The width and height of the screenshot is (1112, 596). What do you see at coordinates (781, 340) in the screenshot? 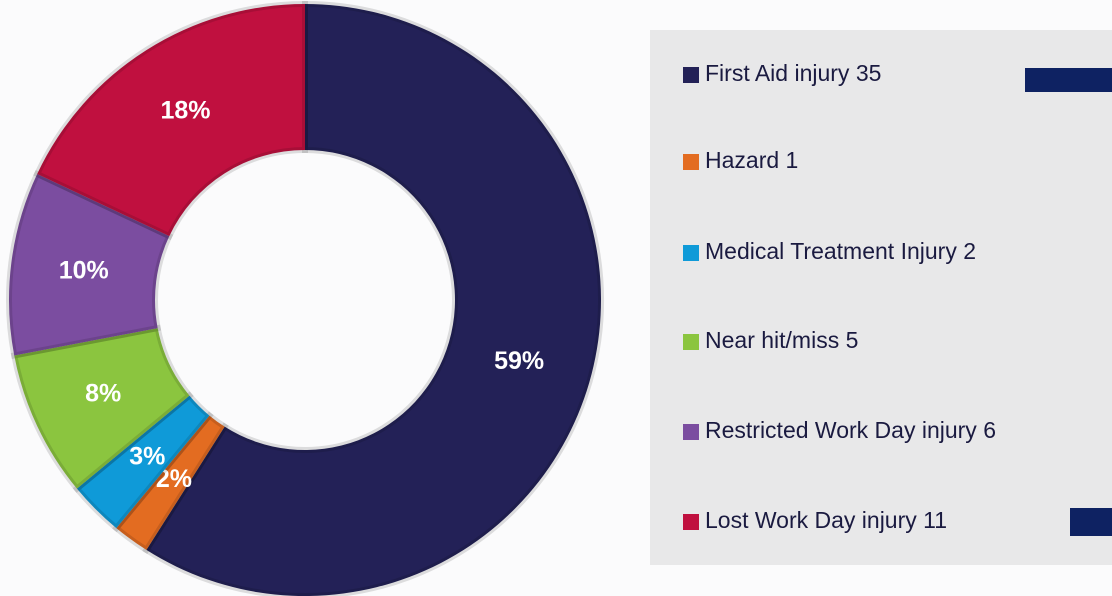
I see `legend-label: Near hit/miss 5` at bounding box center [781, 340].